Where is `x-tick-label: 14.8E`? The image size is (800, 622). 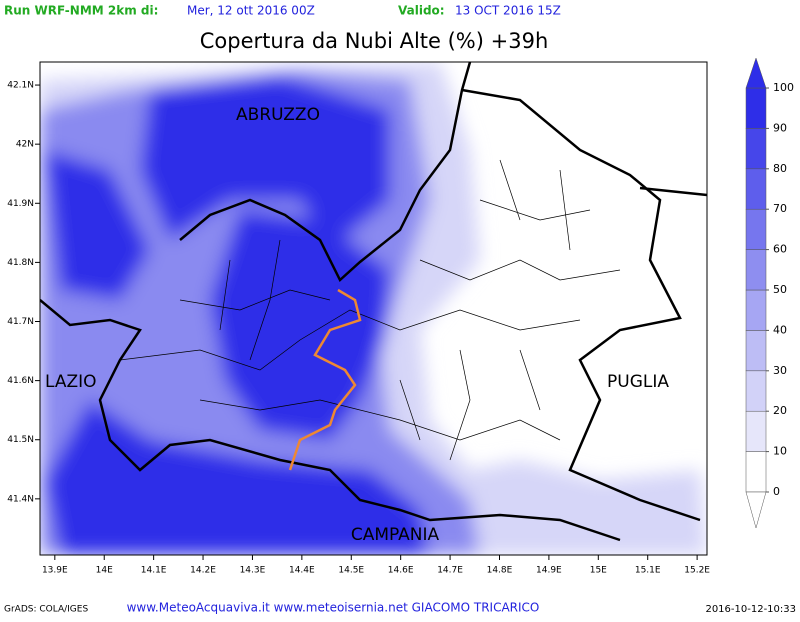 x-tick-label: 14.8E is located at coordinates (500, 571).